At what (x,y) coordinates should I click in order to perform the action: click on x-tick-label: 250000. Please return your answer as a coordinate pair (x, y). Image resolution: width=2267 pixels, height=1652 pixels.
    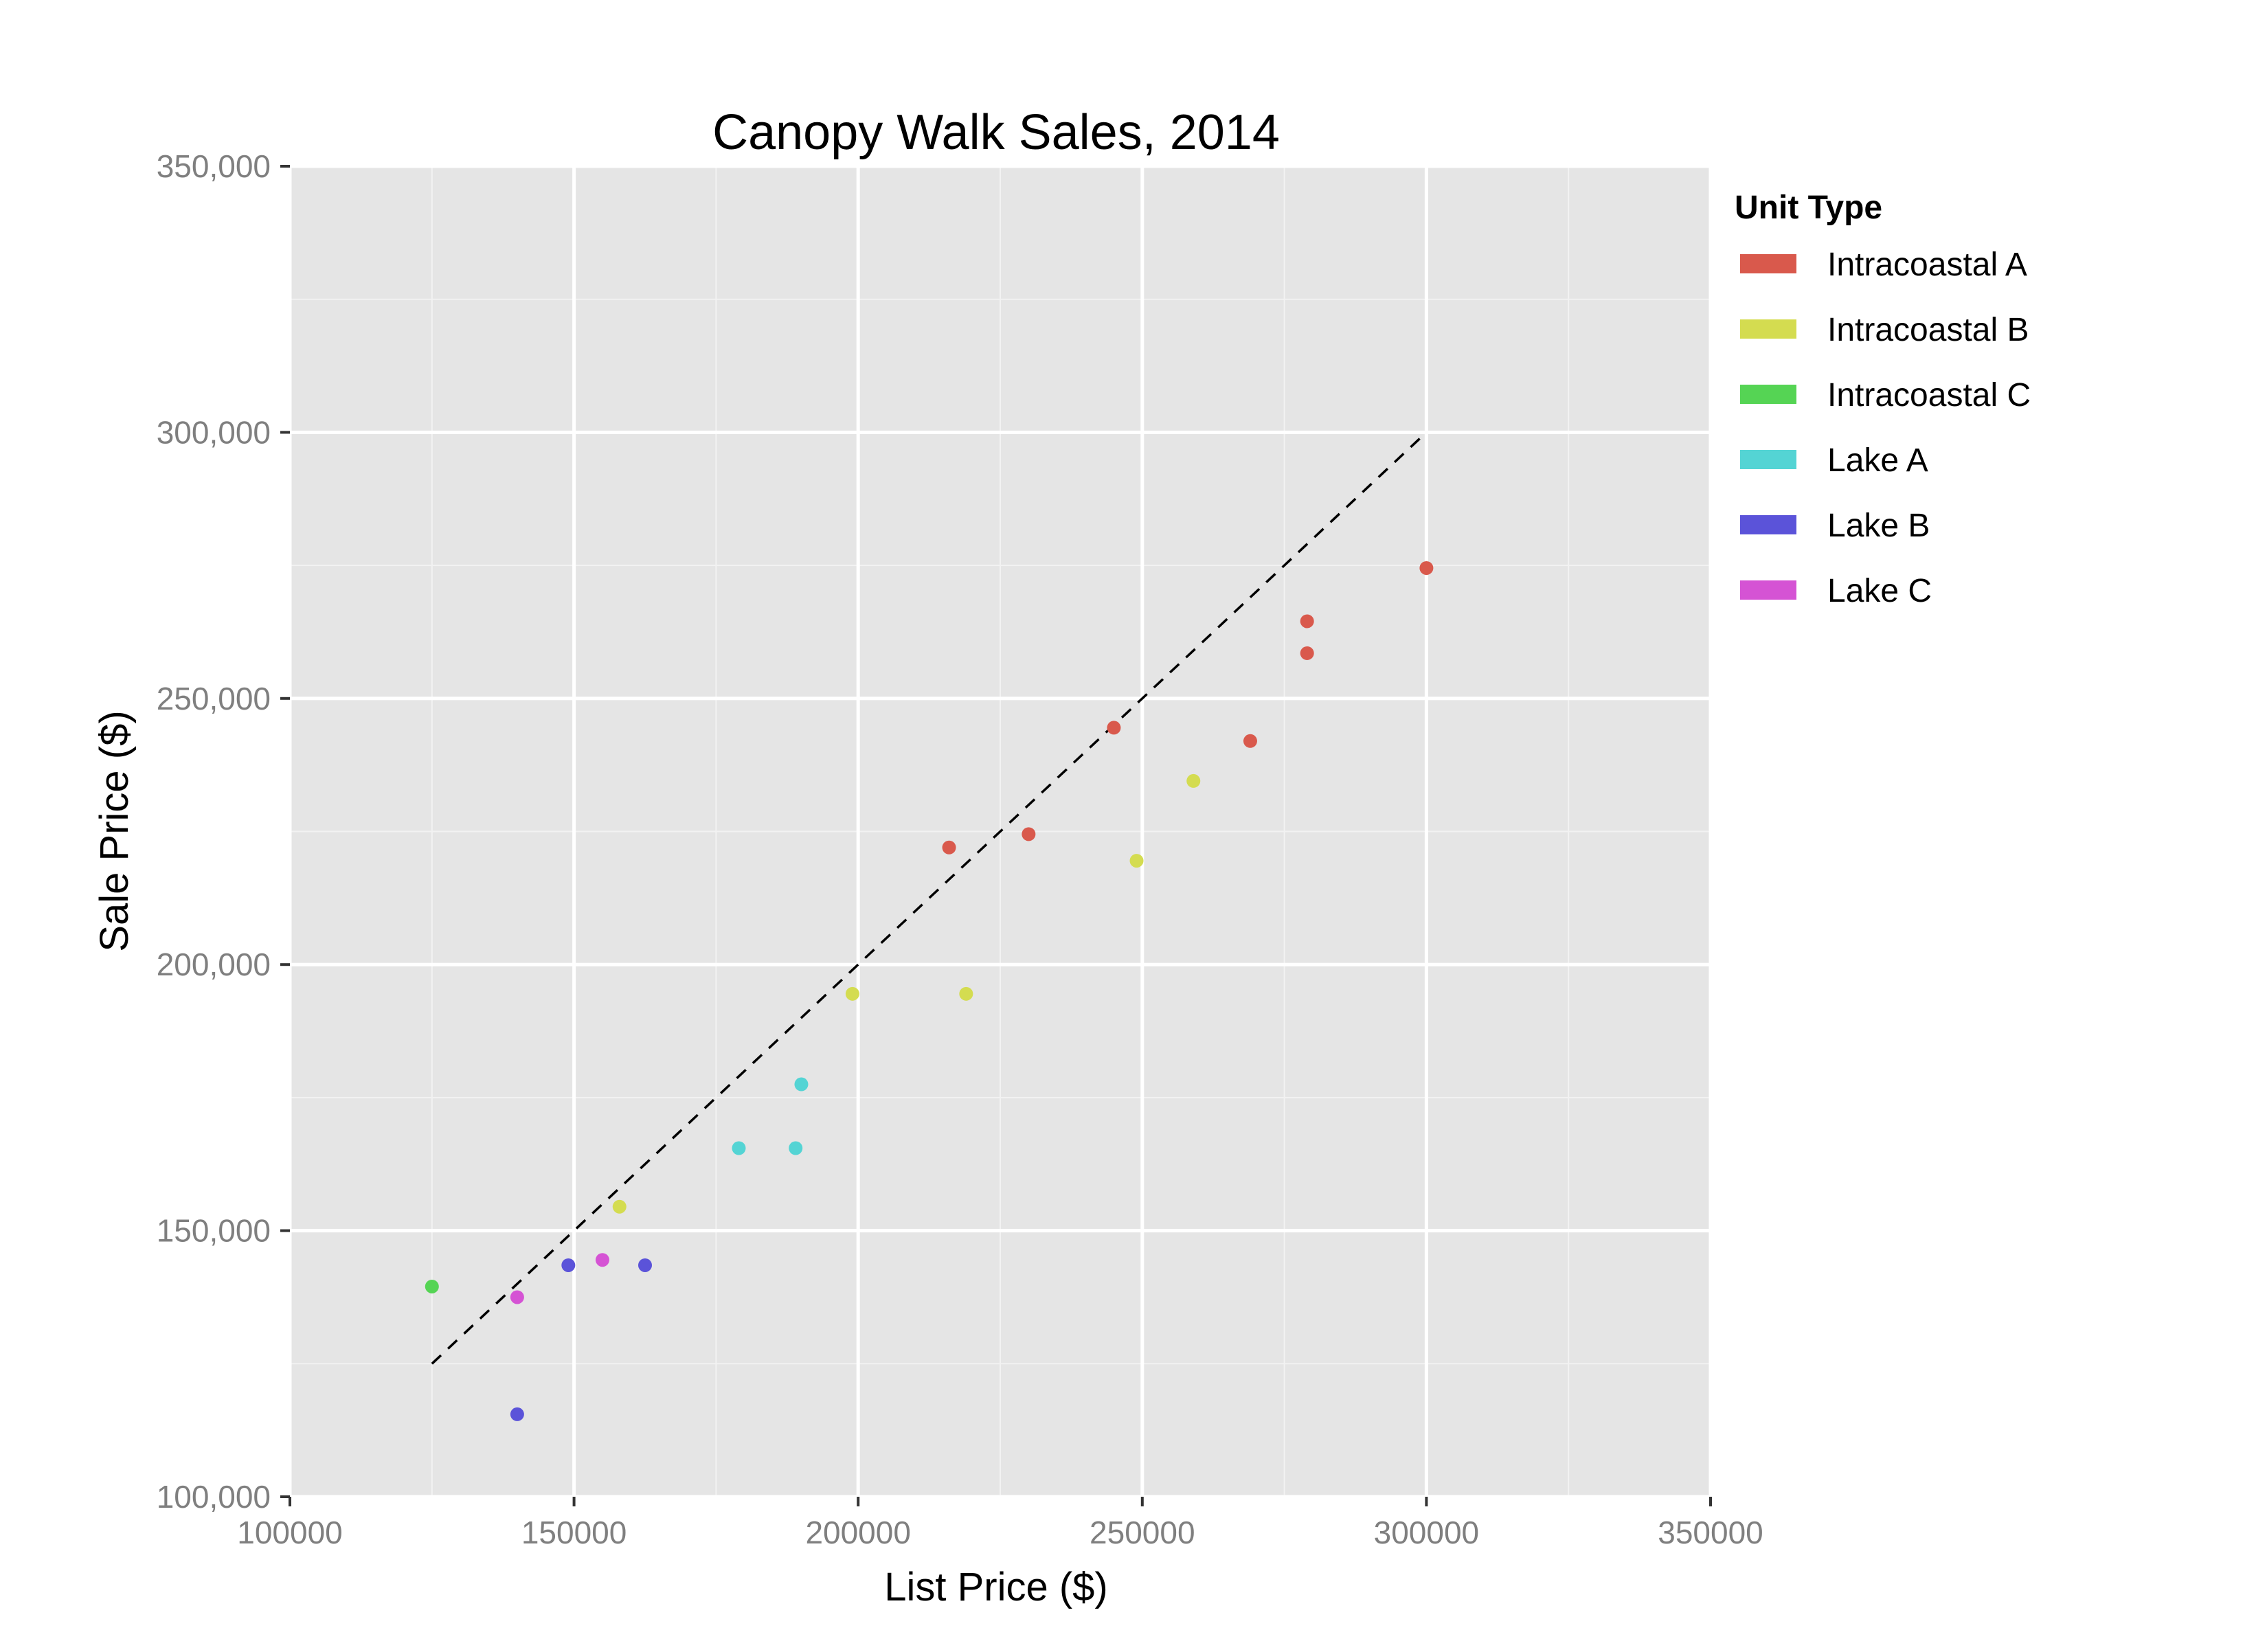
    Looking at the image, I should click on (1142, 1532).